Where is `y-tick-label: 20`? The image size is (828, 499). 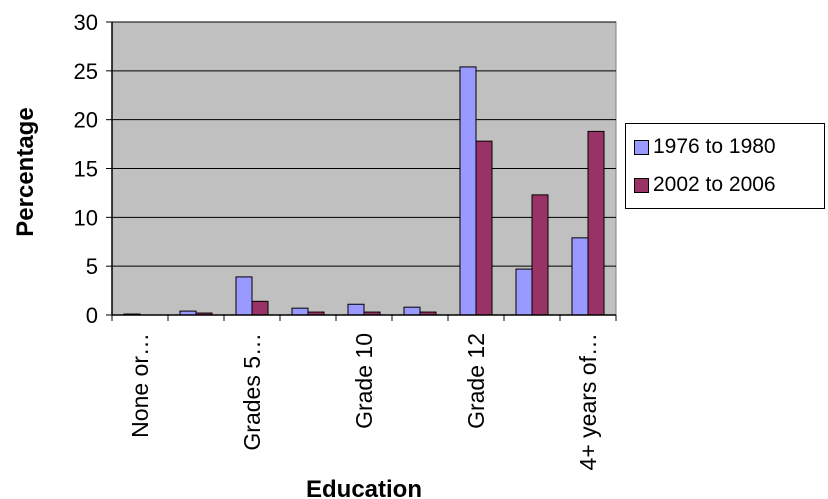
y-tick-label: 20 is located at coordinates (86, 120).